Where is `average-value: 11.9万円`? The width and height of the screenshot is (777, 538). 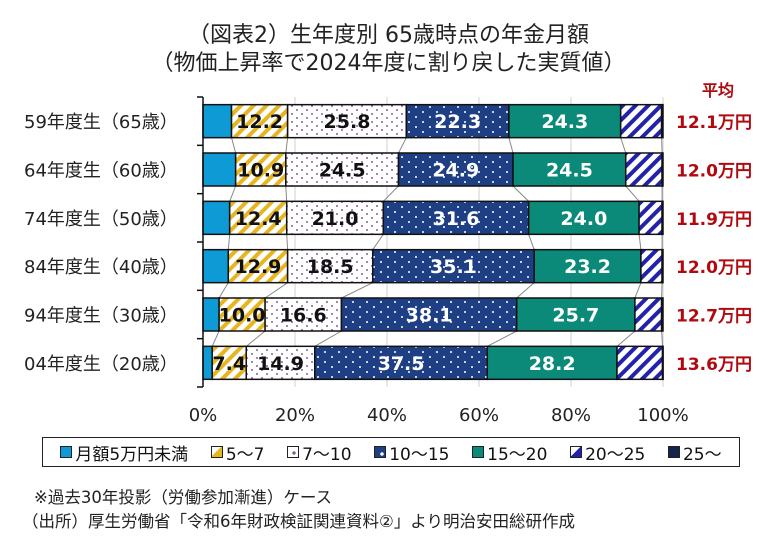
average-value: 11.9万円 is located at coordinates (714, 220).